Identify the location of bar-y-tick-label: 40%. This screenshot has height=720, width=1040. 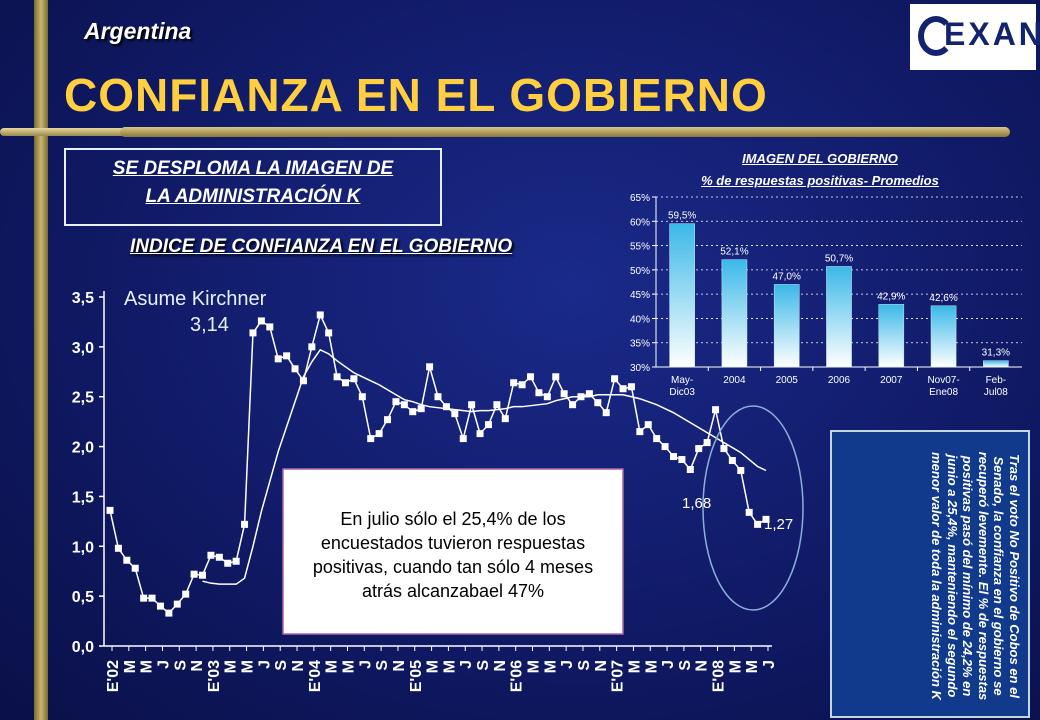
(640, 319).